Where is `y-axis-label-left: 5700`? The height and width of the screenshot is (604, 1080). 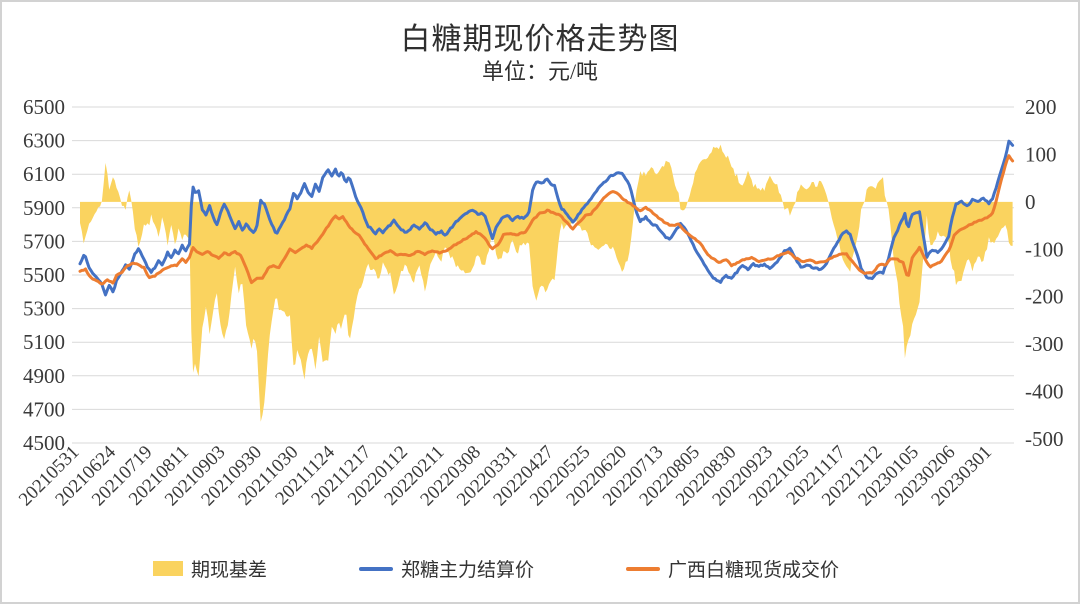
y-axis-label-left: 5700 is located at coordinates (44, 241).